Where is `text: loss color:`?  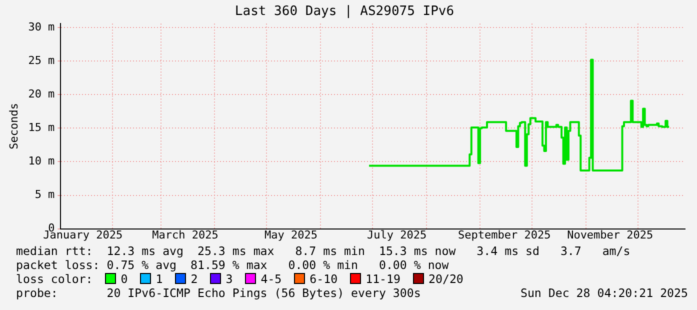
text: loss color: is located at coordinates (54, 279).